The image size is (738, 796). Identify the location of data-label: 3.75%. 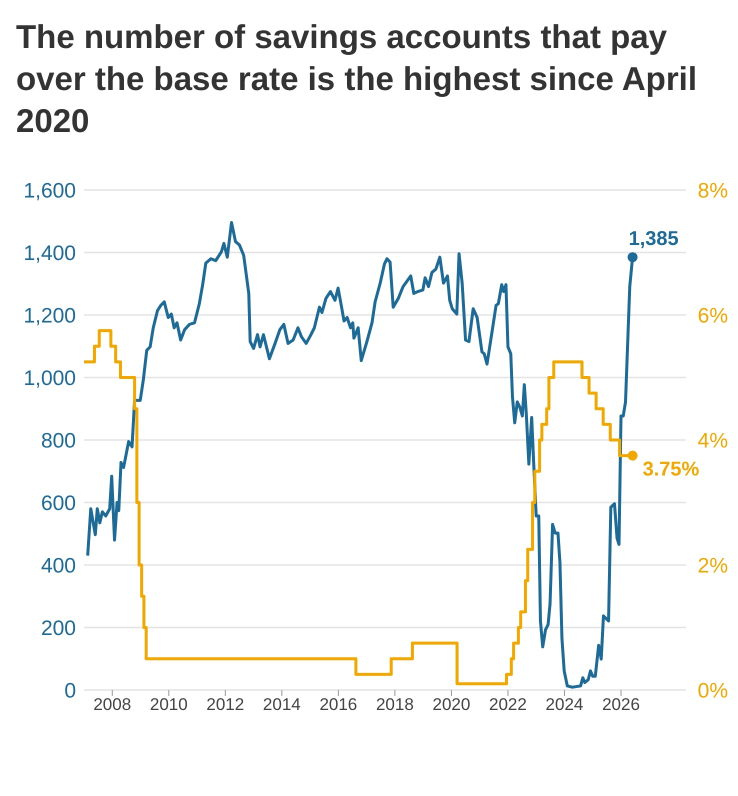
(671, 469).